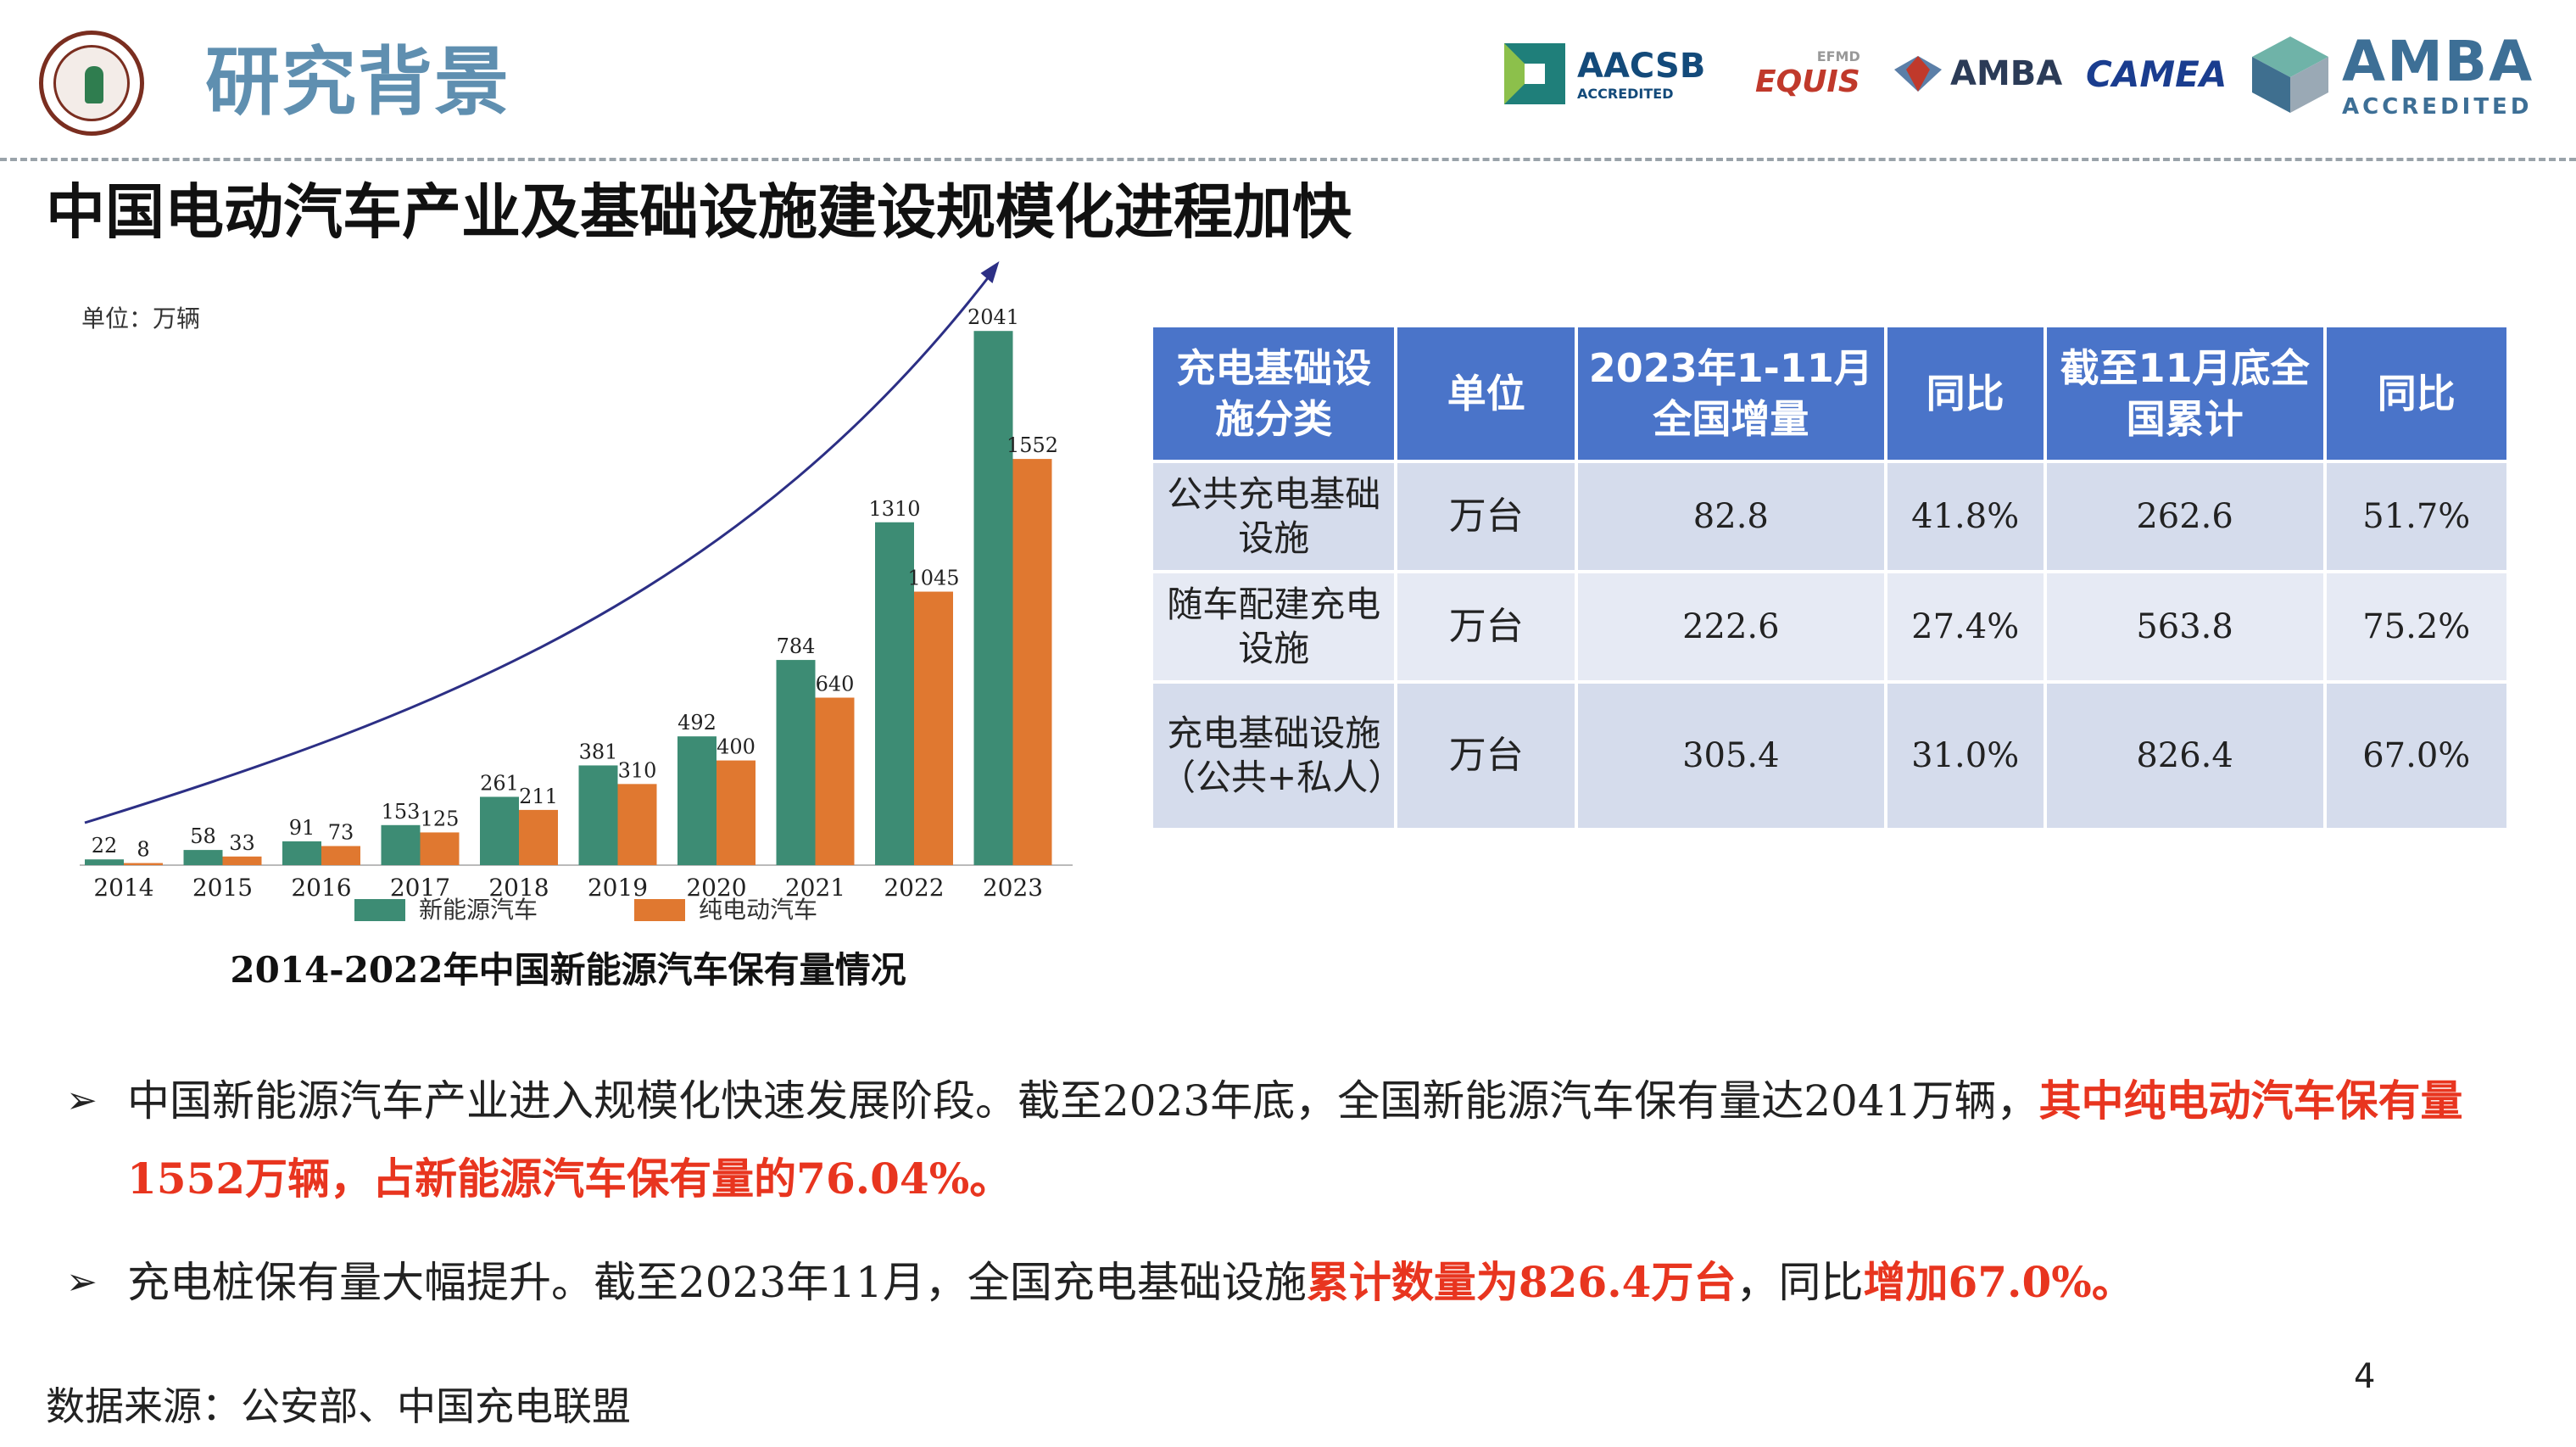 This screenshot has width=2576, height=1447. What do you see at coordinates (1295, 1139) in the screenshot?
I see `bullet-text-highlight: 其中纯电动汽车保有量1552万辆，占新能源汽车保有量的76.04%。` at bounding box center [1295, 1139].